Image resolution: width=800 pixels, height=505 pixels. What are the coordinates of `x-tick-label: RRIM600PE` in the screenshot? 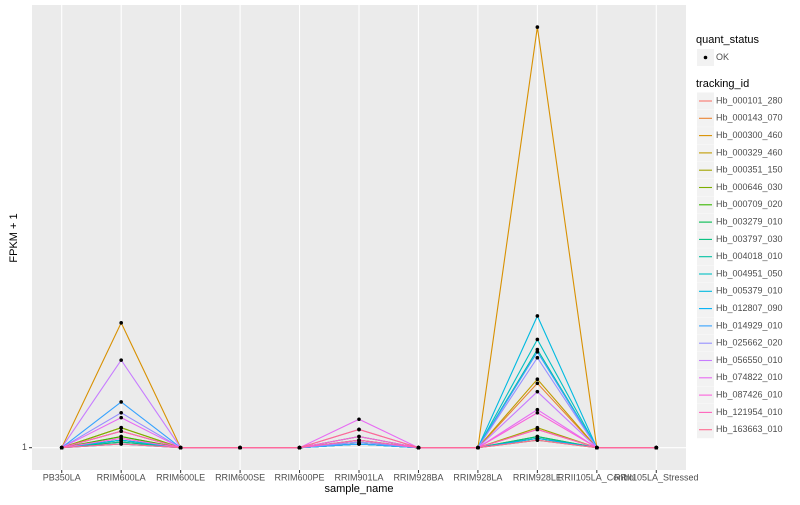 It's located at (300, 477).